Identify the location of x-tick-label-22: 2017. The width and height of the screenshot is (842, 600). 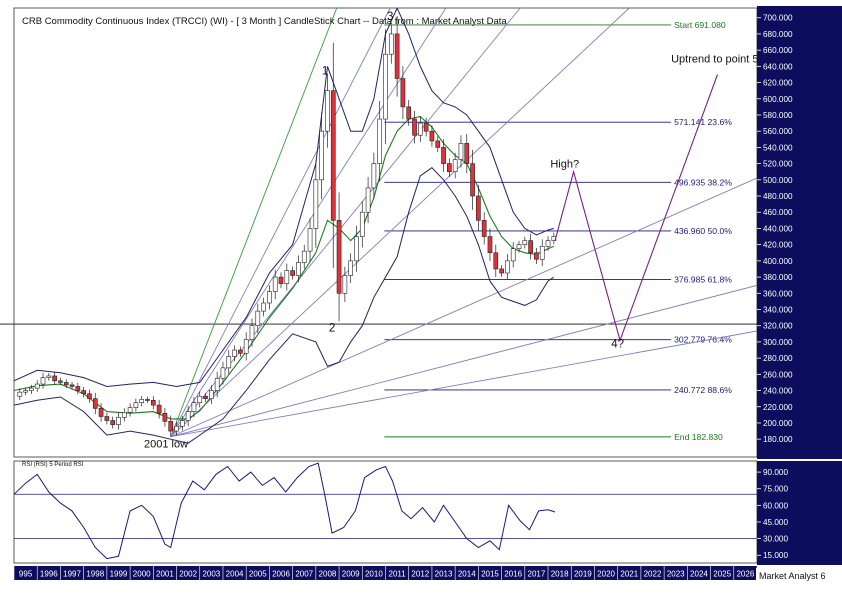
(537, 574).